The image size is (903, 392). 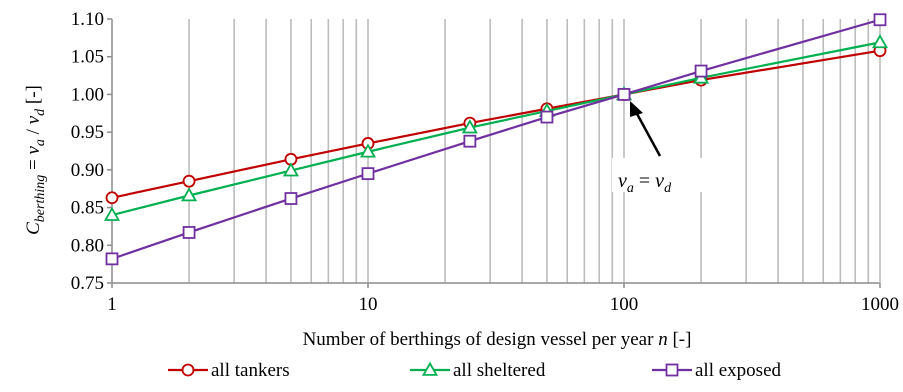 I want to click on y-tick-label: 0.80, so click(x=87, y=245).